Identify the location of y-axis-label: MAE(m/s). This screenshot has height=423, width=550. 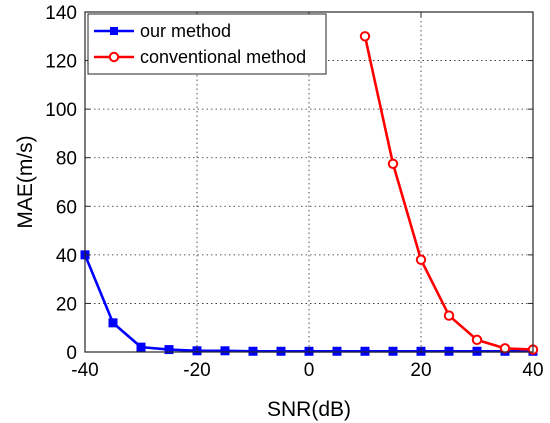
(25, 181).